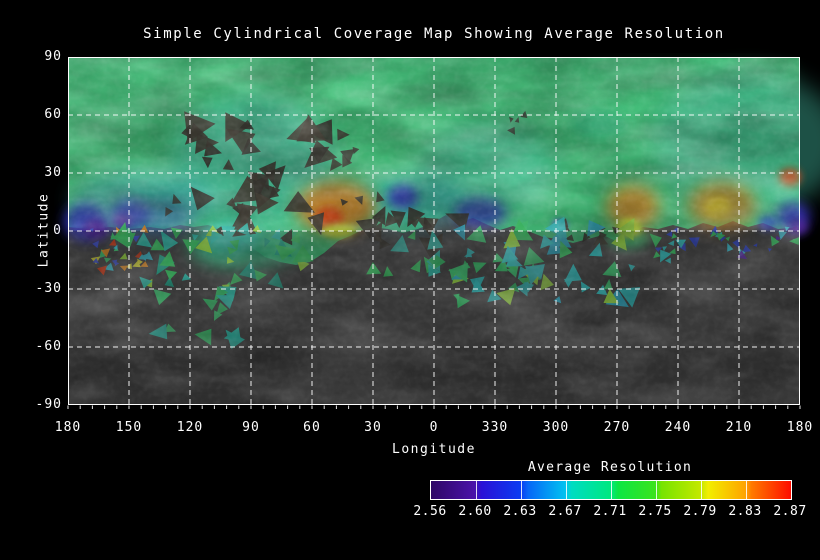 Image resolution: width=820 pixels, height=560 pixels. What do you see at coordinates (565, 511) in the screenshot?
I see `colorbar-tick-label: 2.67` at bounding box center [565, 511].